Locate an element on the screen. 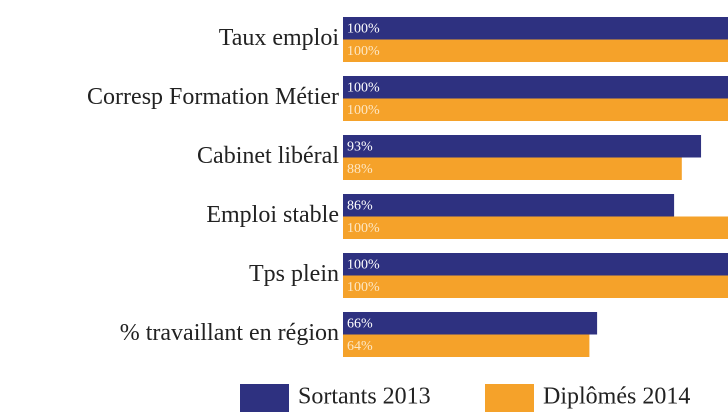 Image resolution: width=728 pixels, height=414 pixels. value-label: 88% is located at coordinates (360, 169).